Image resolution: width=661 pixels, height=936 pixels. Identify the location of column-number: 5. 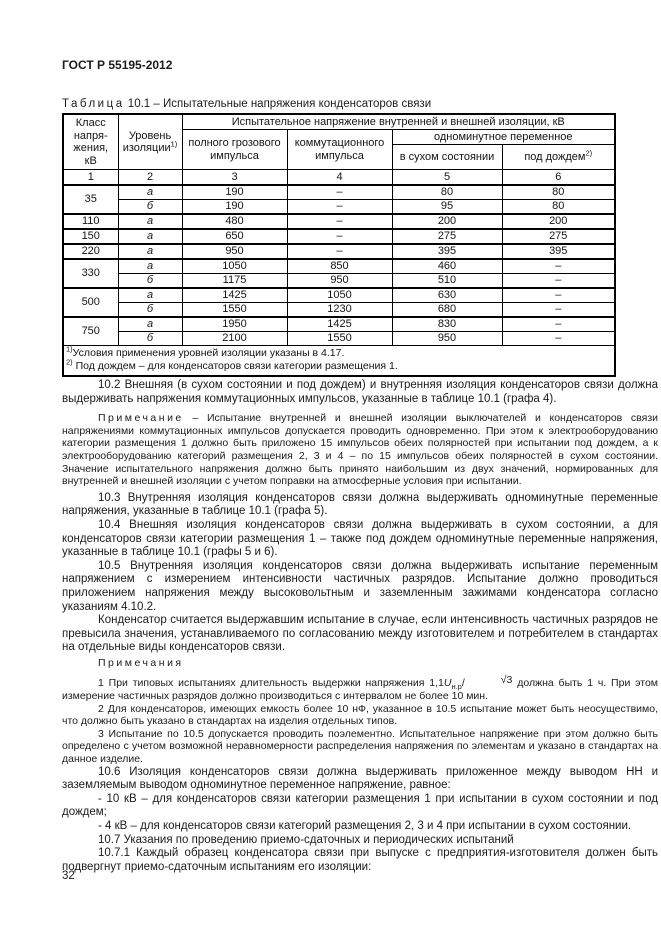
(447, 177).